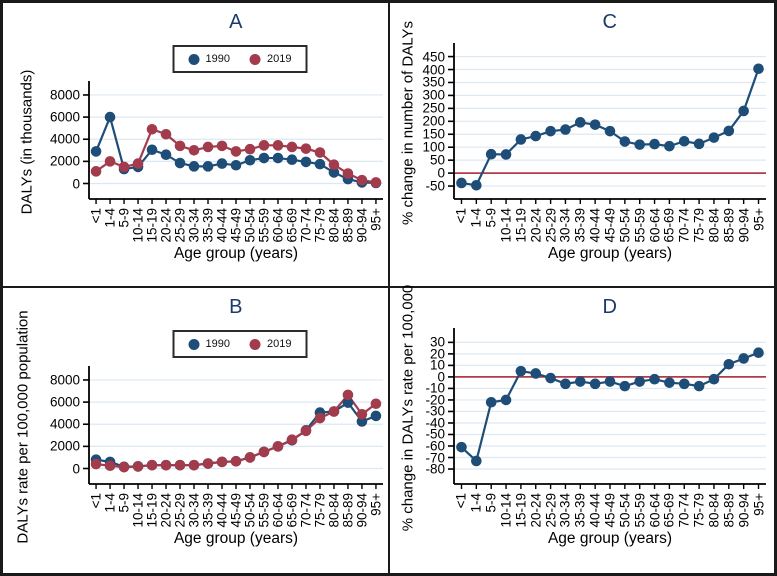 This screenshot has height=576, width=777. What do you see at coordinates (217, 59) in the screenshot?
I see `legend-label-1990: 1990` at bounding box center [217, 59].